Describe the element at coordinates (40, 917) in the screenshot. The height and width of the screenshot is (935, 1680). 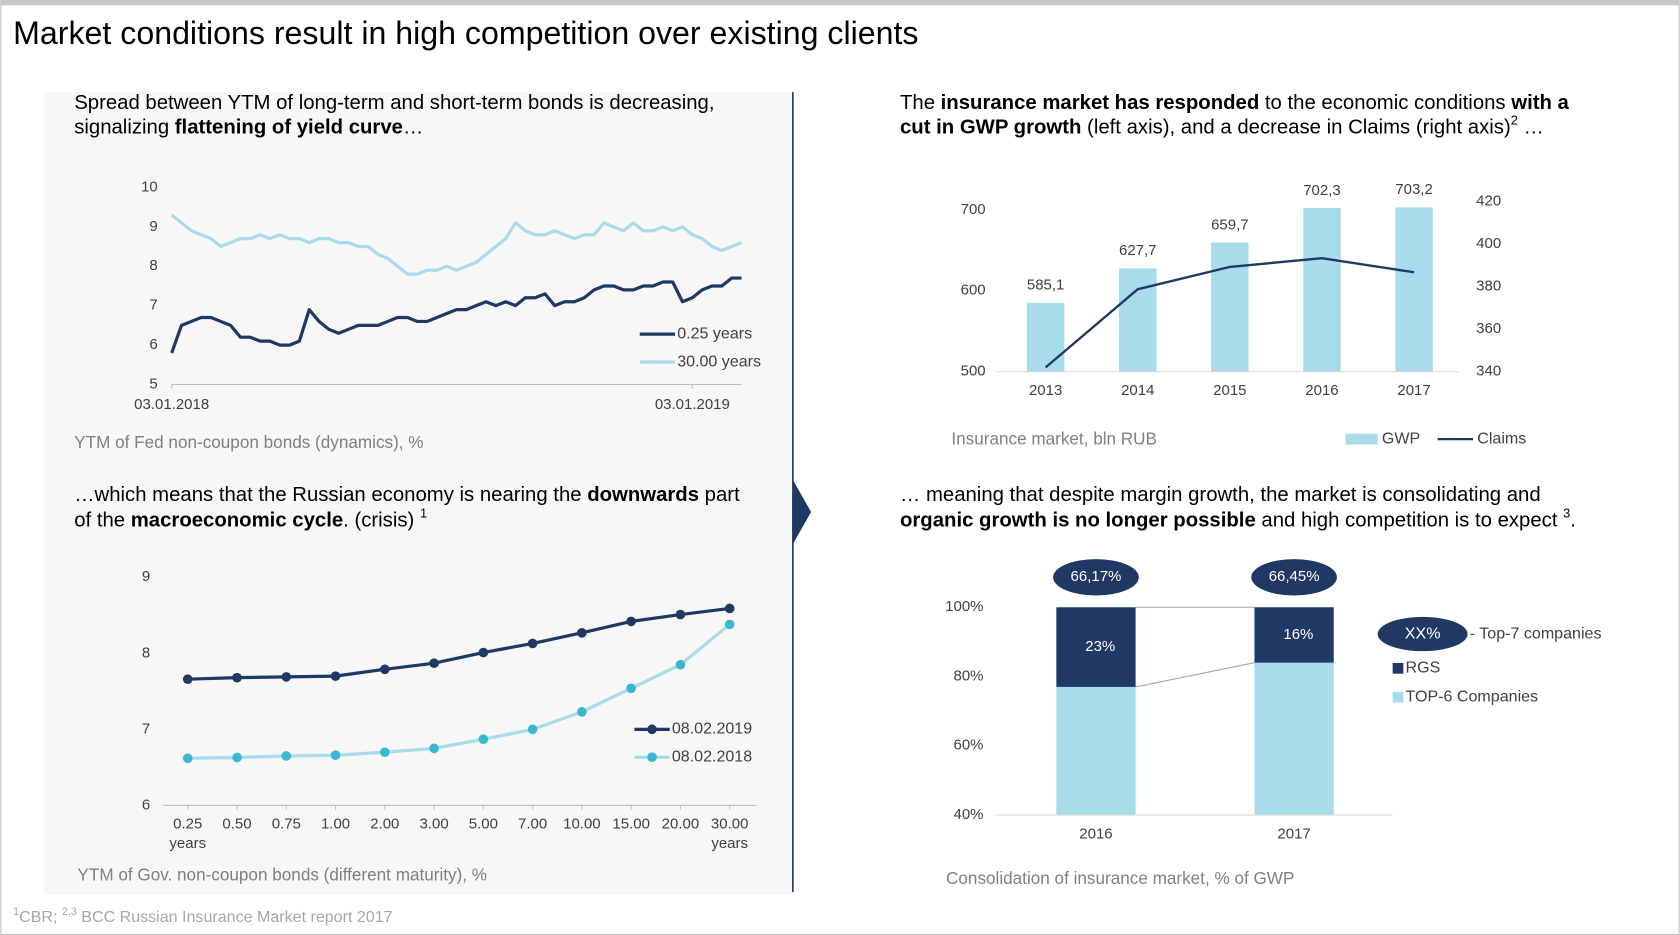
I see `footnote-segment: CBR;` at that location.